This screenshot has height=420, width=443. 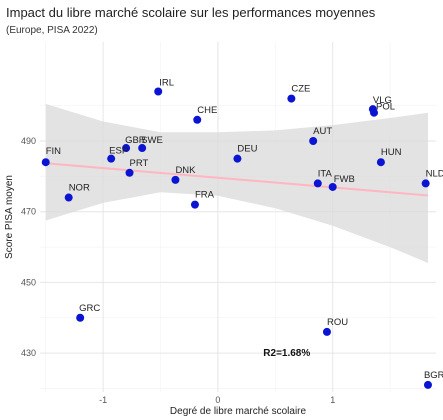 What do you see at coordinates (79, 188) in the screenshot?
I see `point-label-nor: NOR` at bounding box center [79, 188].